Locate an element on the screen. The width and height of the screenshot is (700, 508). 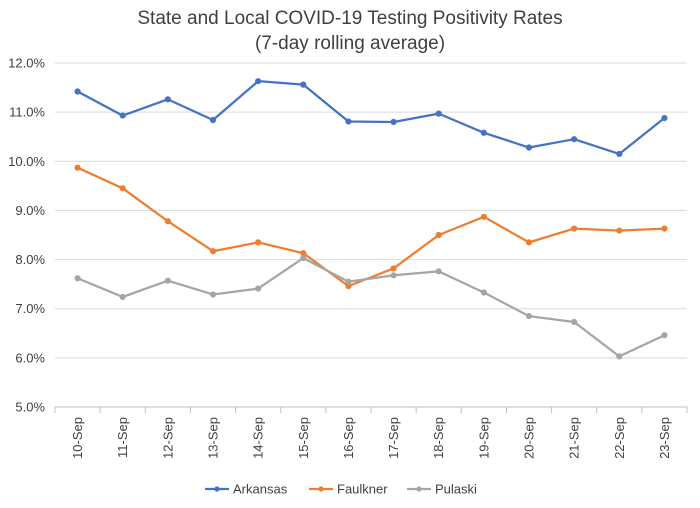
y-tick-label: 7.0% is located at coordinates (30, 308).